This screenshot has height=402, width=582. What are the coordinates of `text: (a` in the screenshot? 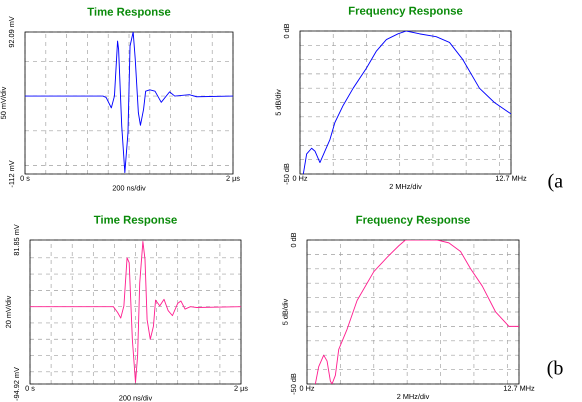 It's located at (555, 183).